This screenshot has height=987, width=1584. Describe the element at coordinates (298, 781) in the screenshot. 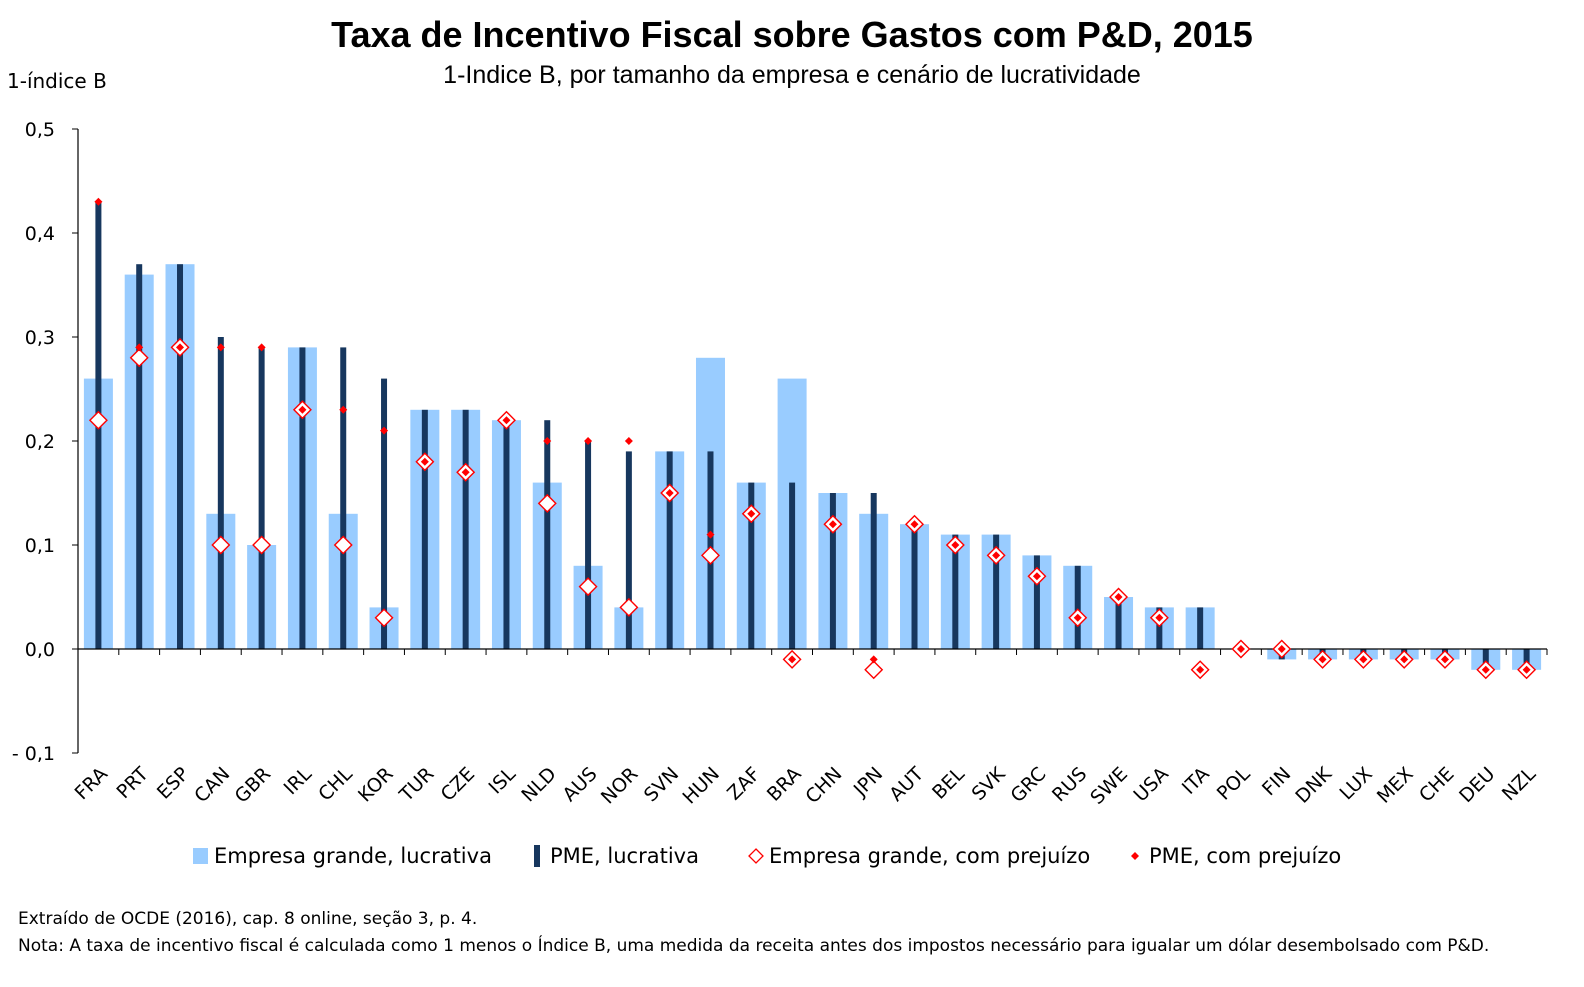

I see `category-label-irl: IRL` at that location.